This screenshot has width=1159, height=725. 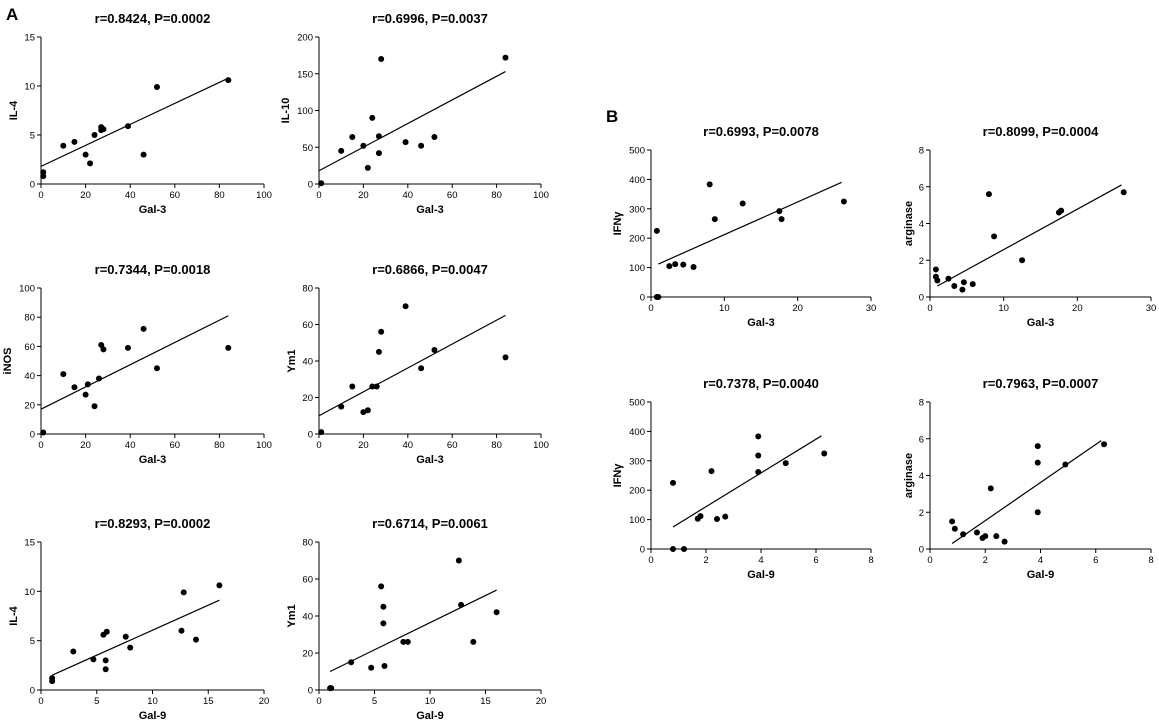 I want to click on x-tick-label: 15, so click(x=208, y=701).